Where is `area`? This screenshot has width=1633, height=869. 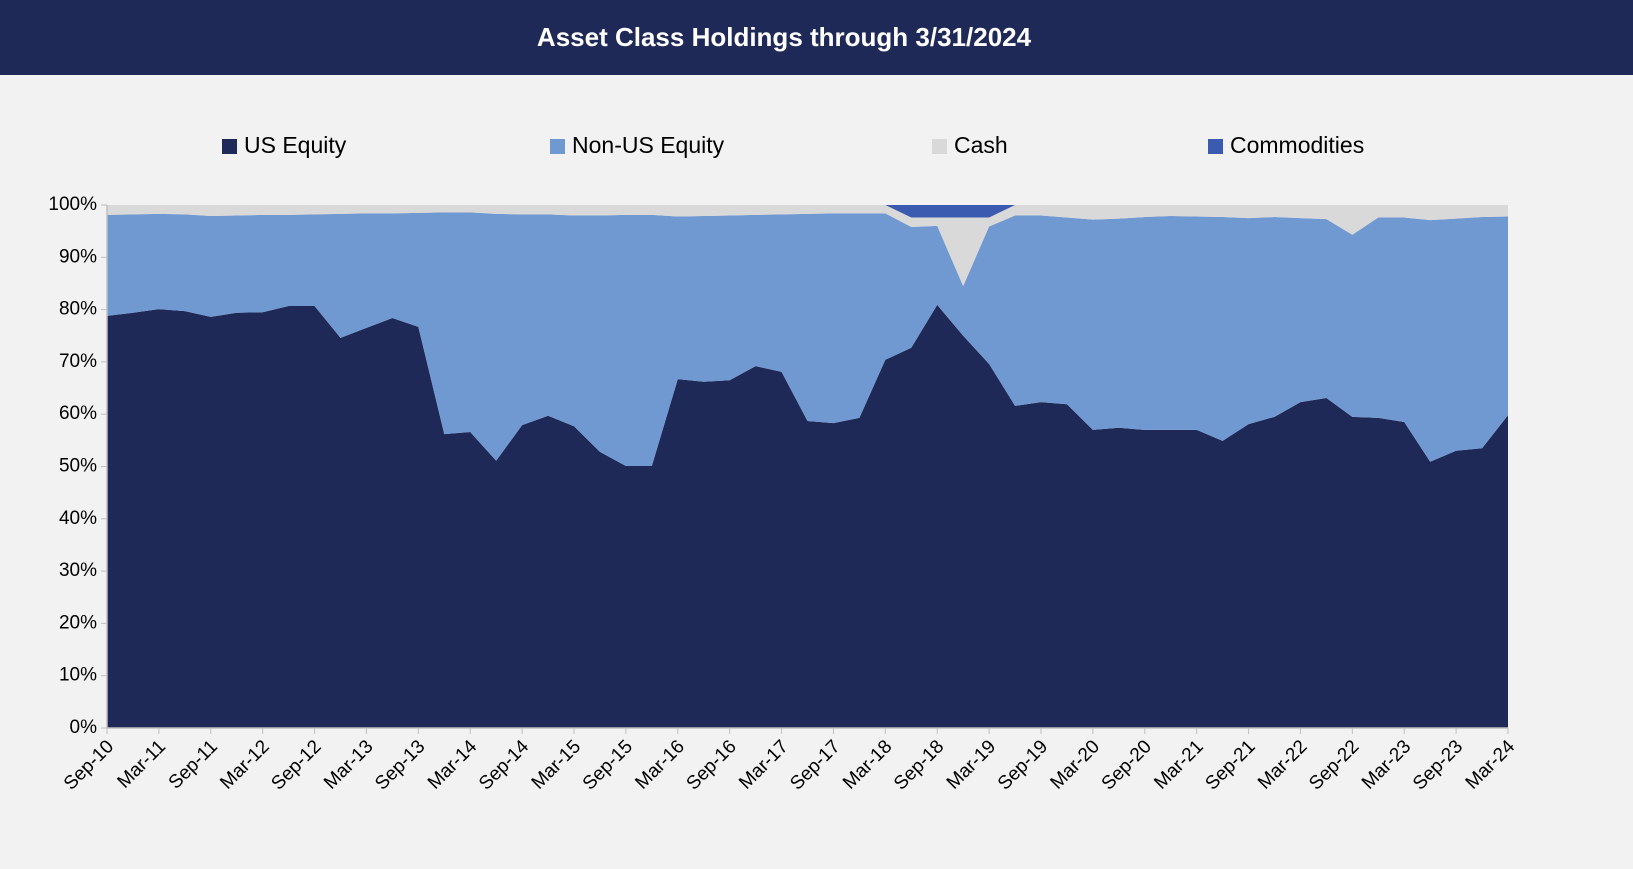
area is located at coordinates (807, 246).